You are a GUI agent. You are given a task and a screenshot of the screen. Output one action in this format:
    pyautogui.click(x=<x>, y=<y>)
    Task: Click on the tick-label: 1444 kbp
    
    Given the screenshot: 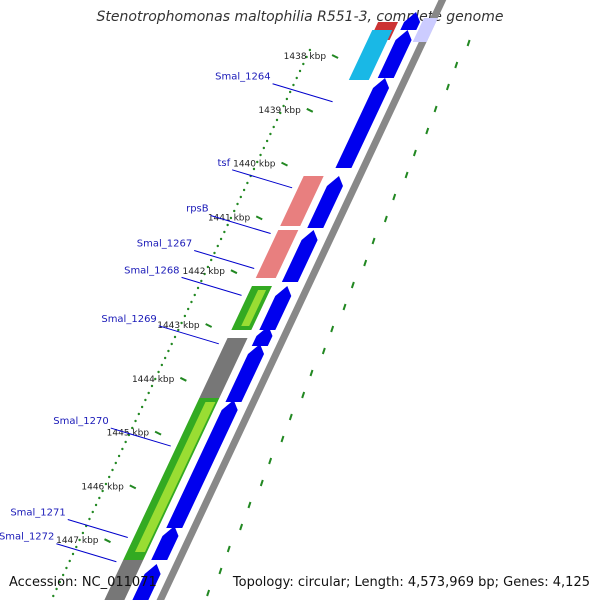 What is the action you would take?
    pyautogui.click(x=153, y=380)
    